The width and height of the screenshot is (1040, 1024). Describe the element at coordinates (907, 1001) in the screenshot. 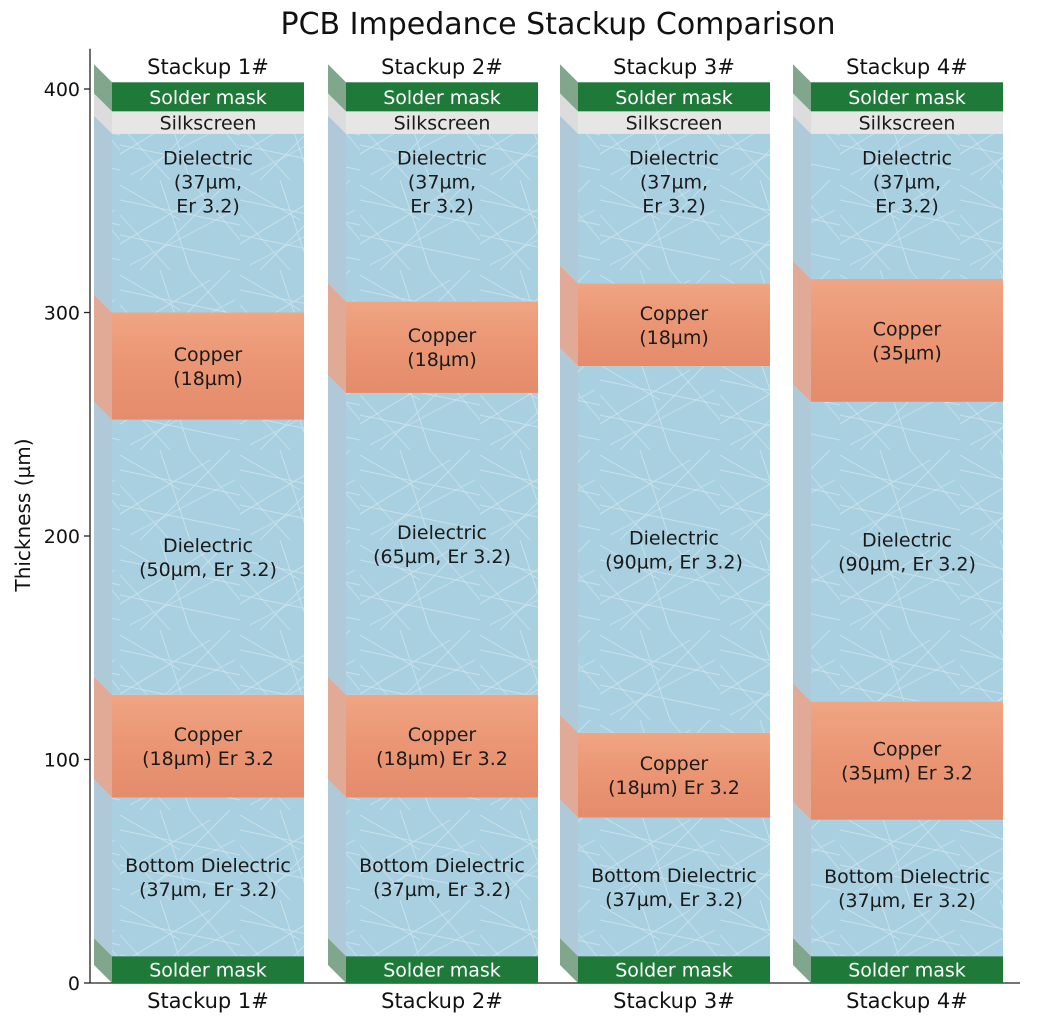

I see `stackup-name-bottom: Stackup 4#` at that location.